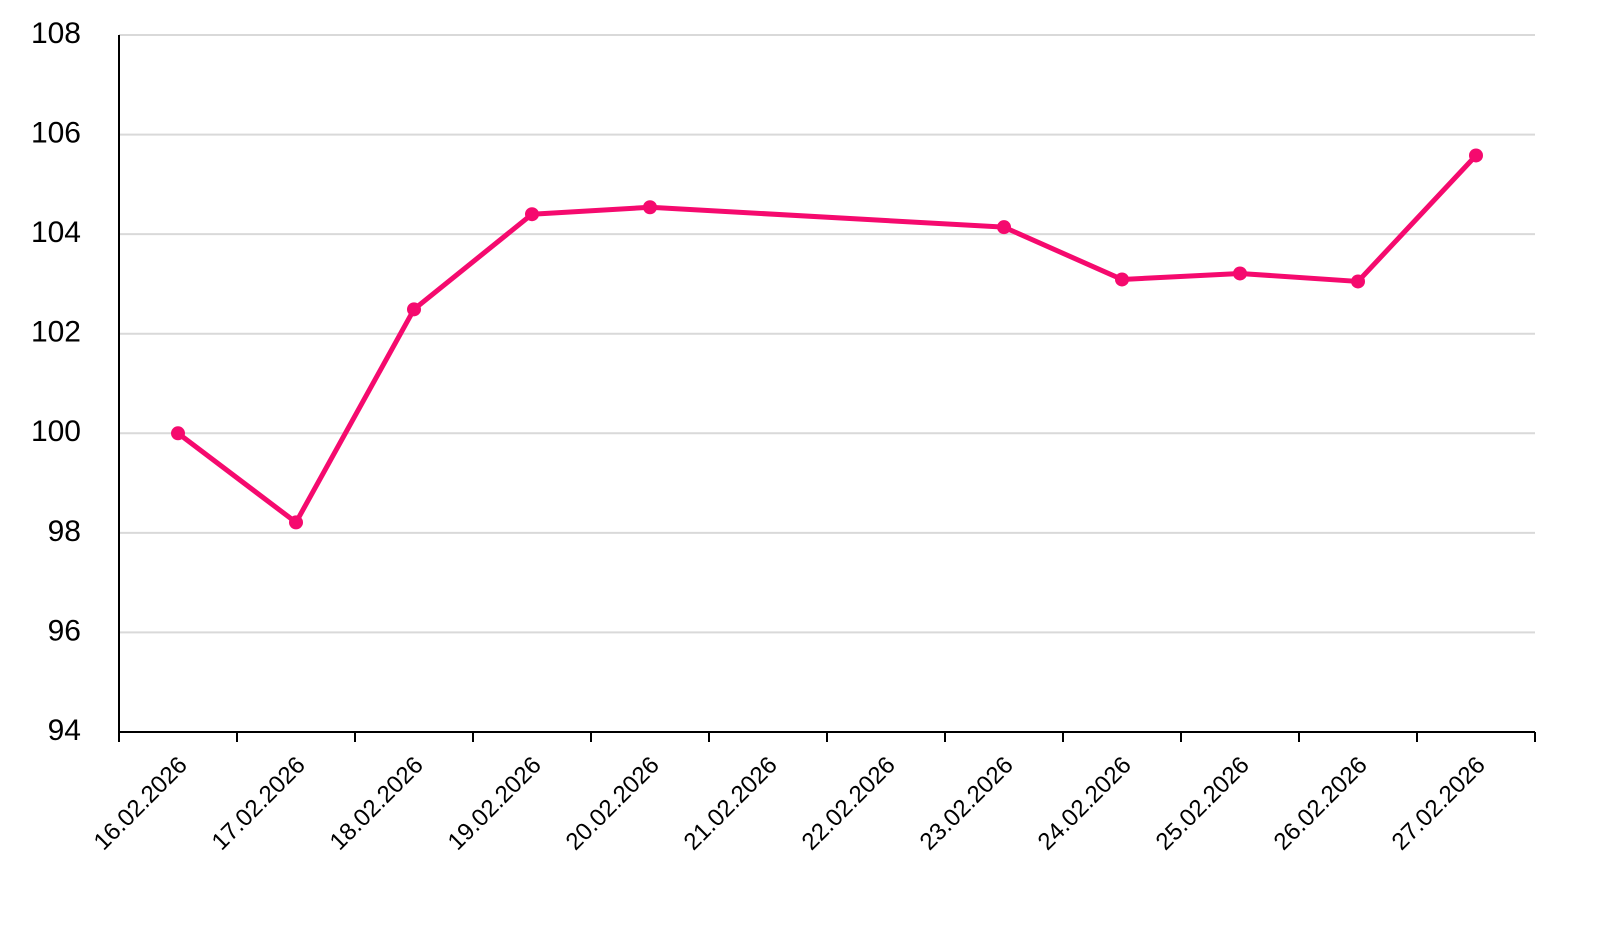  I want to click on x-tick-label: 26.02.2026, so click(1321, 804).